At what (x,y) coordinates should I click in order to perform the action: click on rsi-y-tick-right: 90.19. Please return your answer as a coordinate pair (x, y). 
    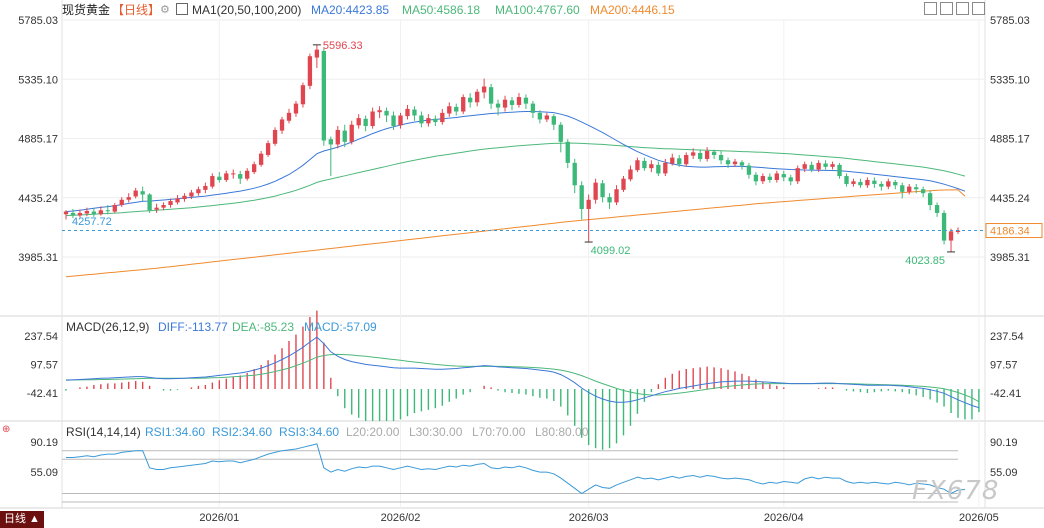
    Looking at the image, I should click on (1004, 443).